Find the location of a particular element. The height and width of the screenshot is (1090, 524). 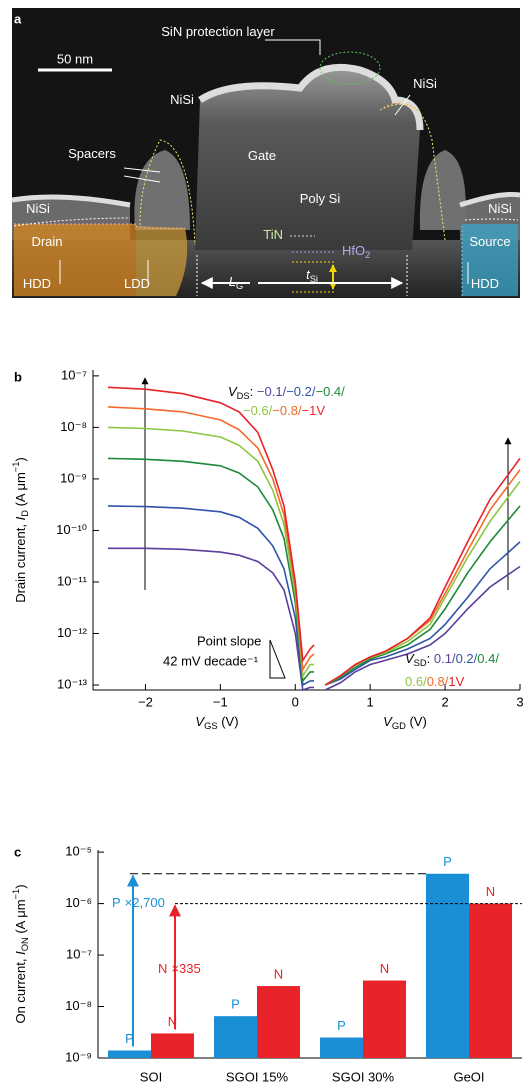

y-axis-label-part: Drain current, is located at coordinates (20, 561).